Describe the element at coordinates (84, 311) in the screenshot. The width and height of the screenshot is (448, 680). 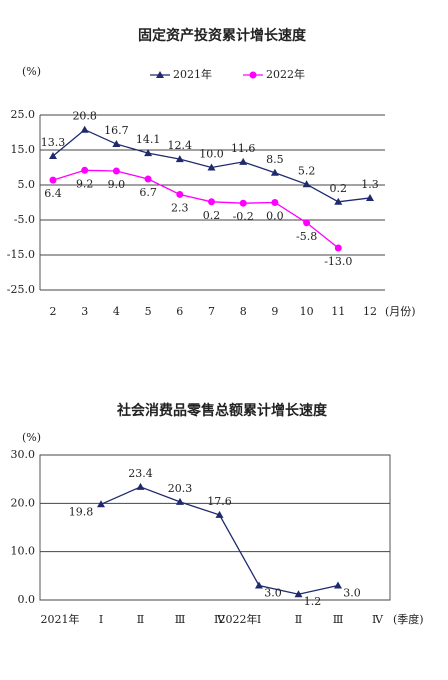
I see `x-tick-label: 3` at that location.